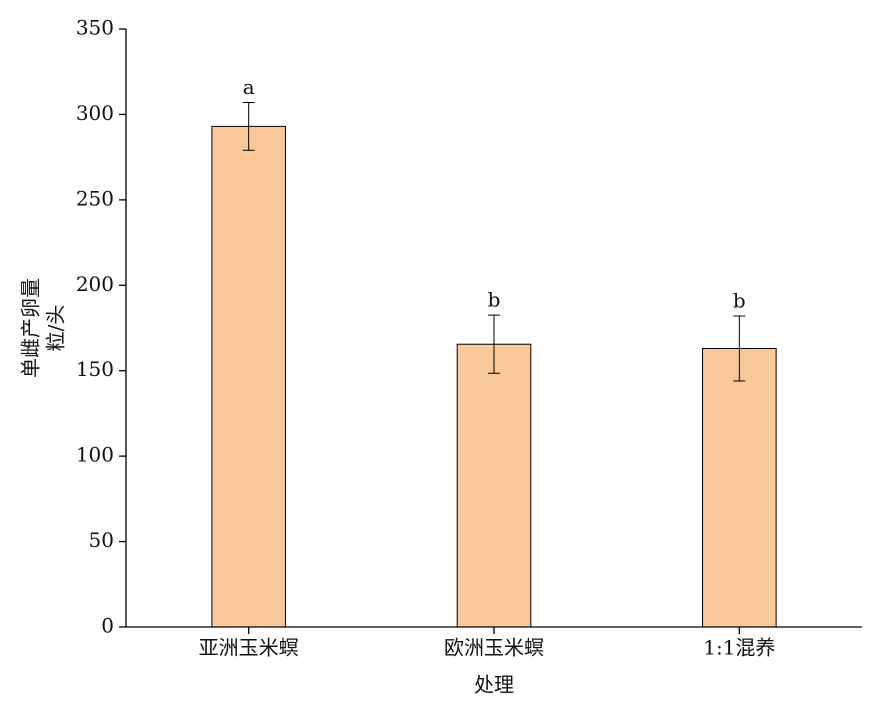 The height and width of the screenshot is (702, 886). Describe the element at coordinates (95, 455) in the screenshot. I see `y-tick-label: 100` at that location.